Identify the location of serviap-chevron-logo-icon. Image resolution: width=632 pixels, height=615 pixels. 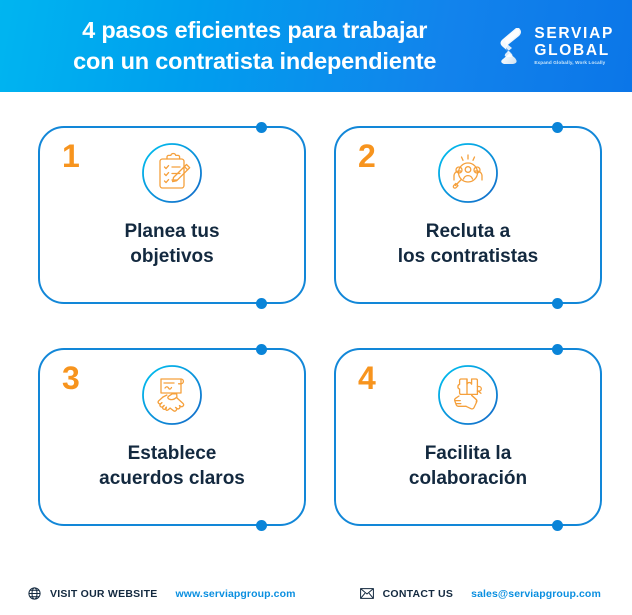
(511, 46).